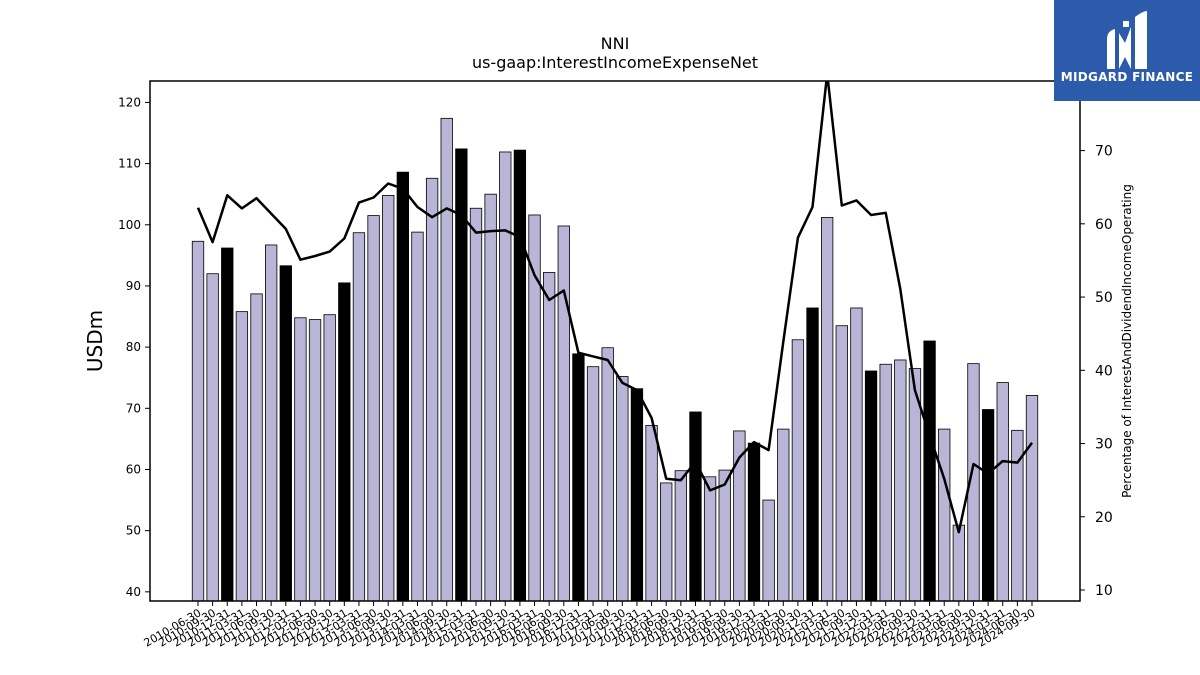 The image size is (1200, 675). What do you see at coordinates (133, 347) in the screenshot?
I see `y-tick-label: 80` at bounding box center [133, 347].